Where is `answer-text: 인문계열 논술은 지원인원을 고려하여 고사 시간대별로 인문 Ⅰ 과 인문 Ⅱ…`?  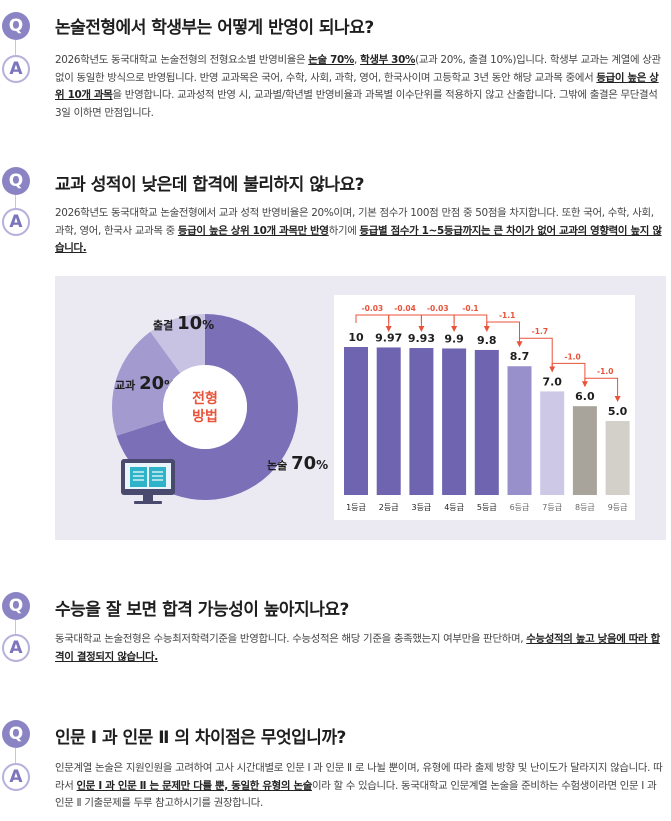 answer-text: 인문계열 논술은 지원인원을 고려하여 고사 시간대별로 인문 Ⅰ 과 인문 Ⅱ… is located at coordinates (359, 786).